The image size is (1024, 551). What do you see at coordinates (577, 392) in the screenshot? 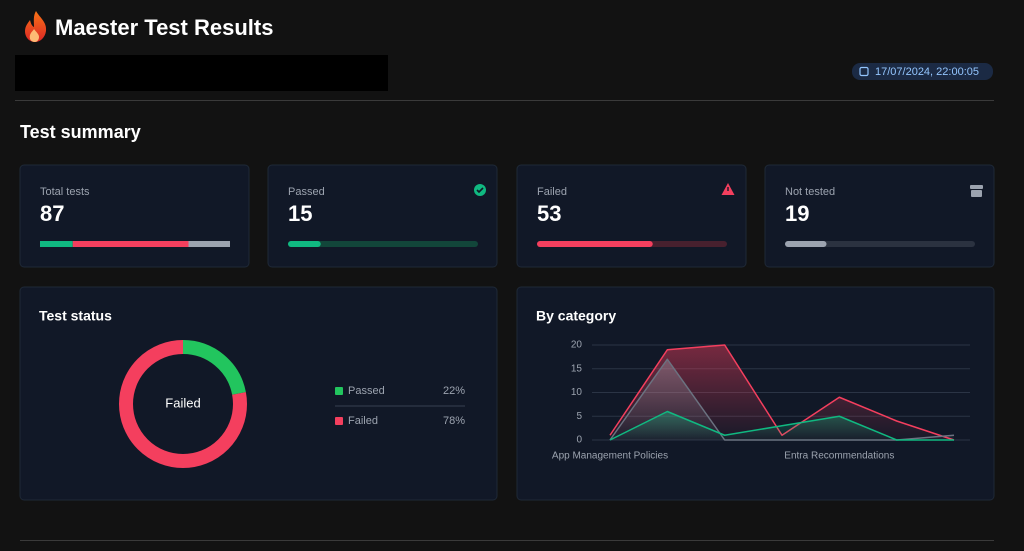
I see `y-tick-label: 10` at bounding box center [577, 392].